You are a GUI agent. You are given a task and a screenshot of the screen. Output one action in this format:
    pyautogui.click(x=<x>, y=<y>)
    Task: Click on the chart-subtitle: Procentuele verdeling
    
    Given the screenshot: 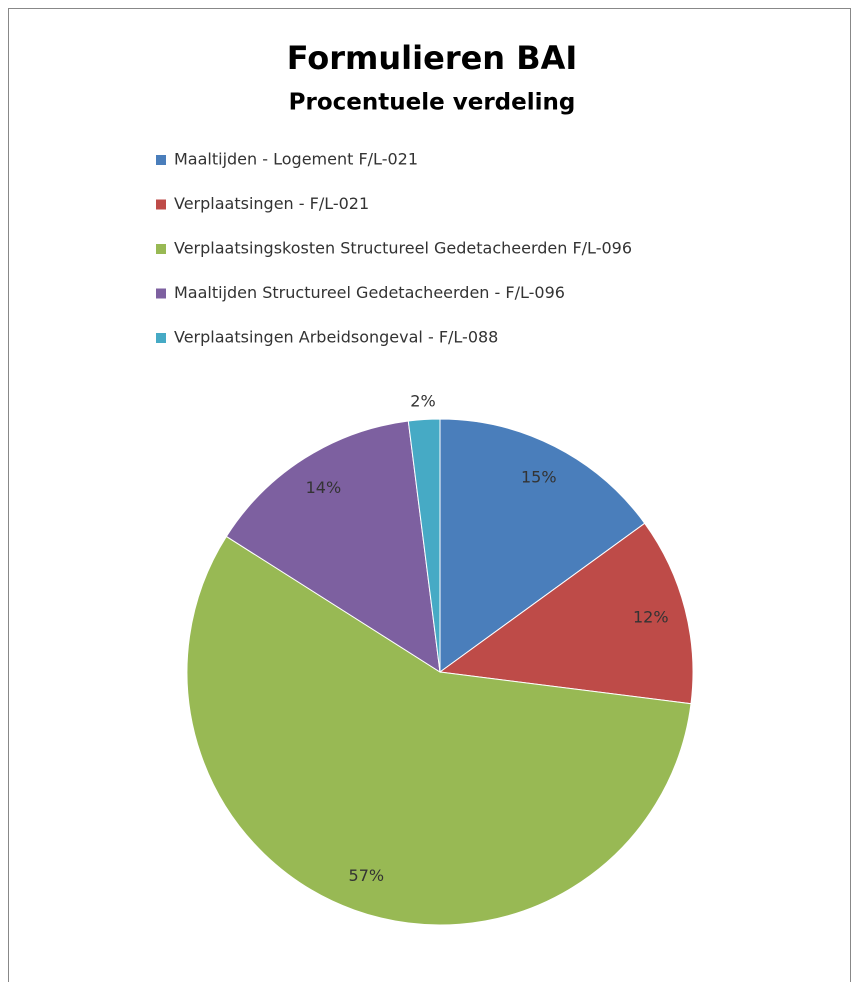 What is the action you would take?
    pyautogui.click(x=432, y=103)
    